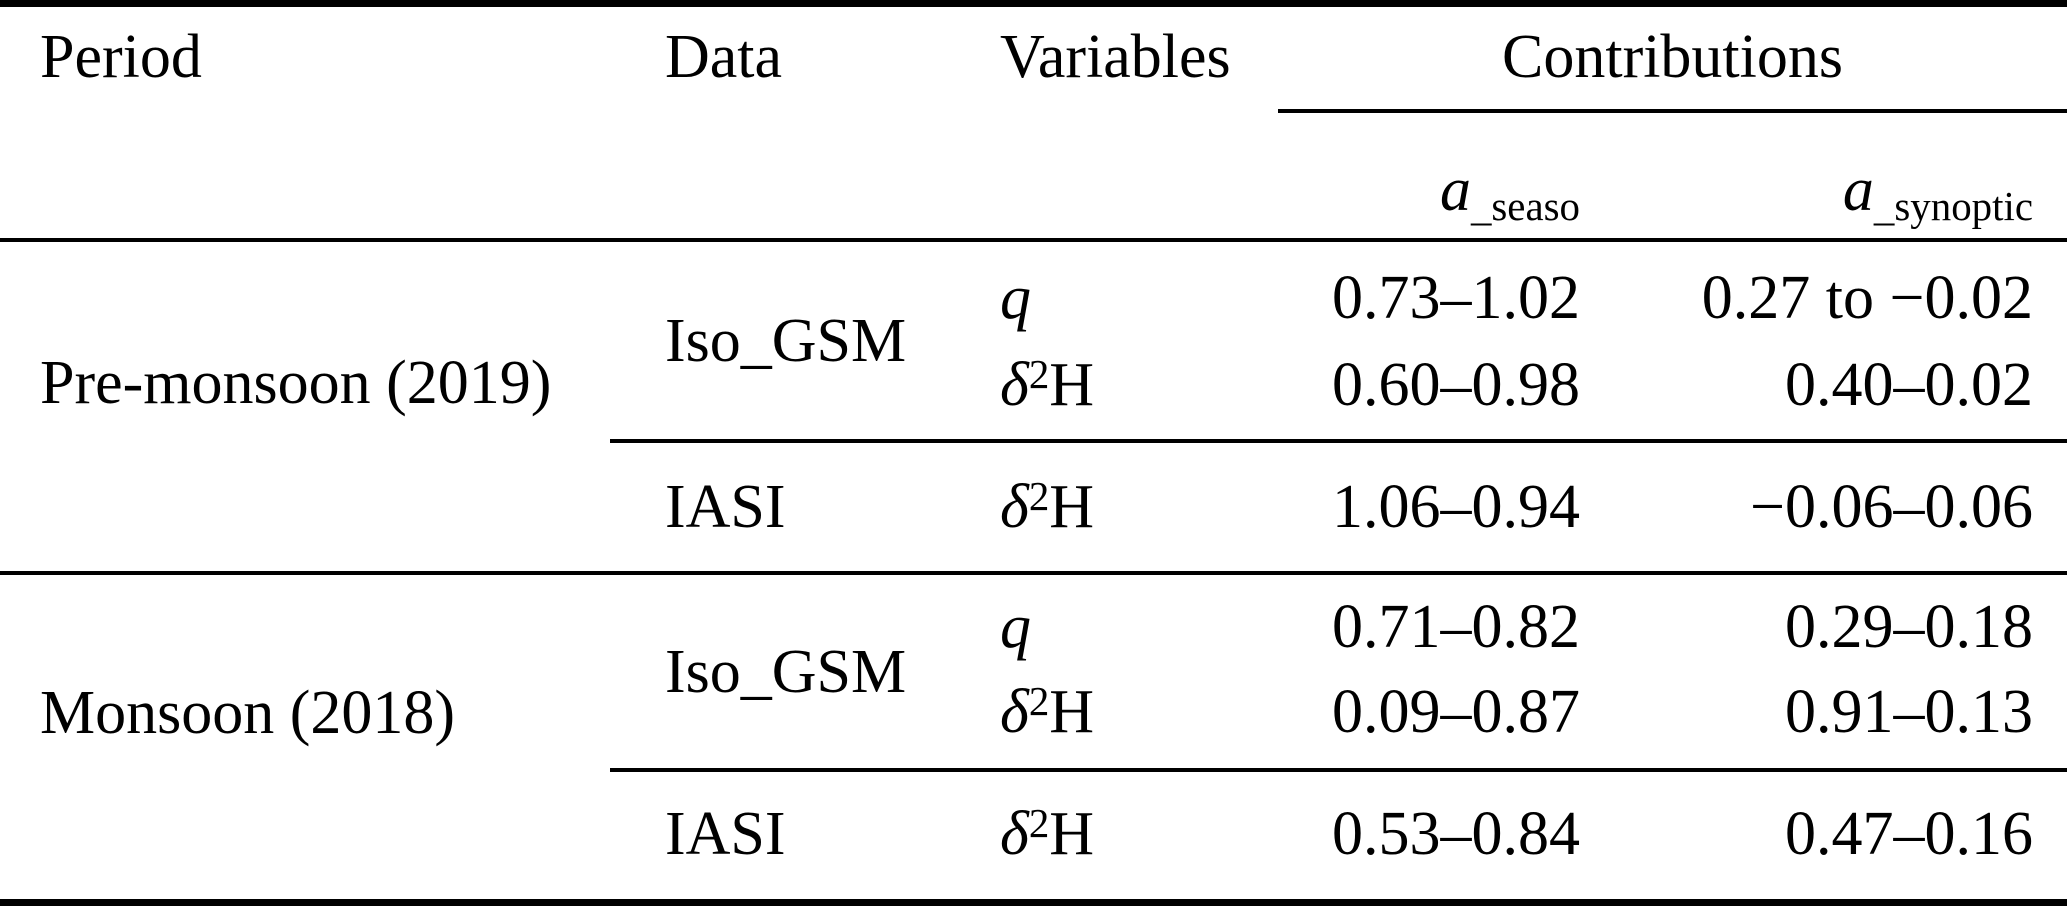 Image resolution: width=2067 pixels, height=907 pixels. What do you see at coordinates (1033, 573) in the screenshot?
I see `section-divider-rule` at bounding box center [1033, 573].